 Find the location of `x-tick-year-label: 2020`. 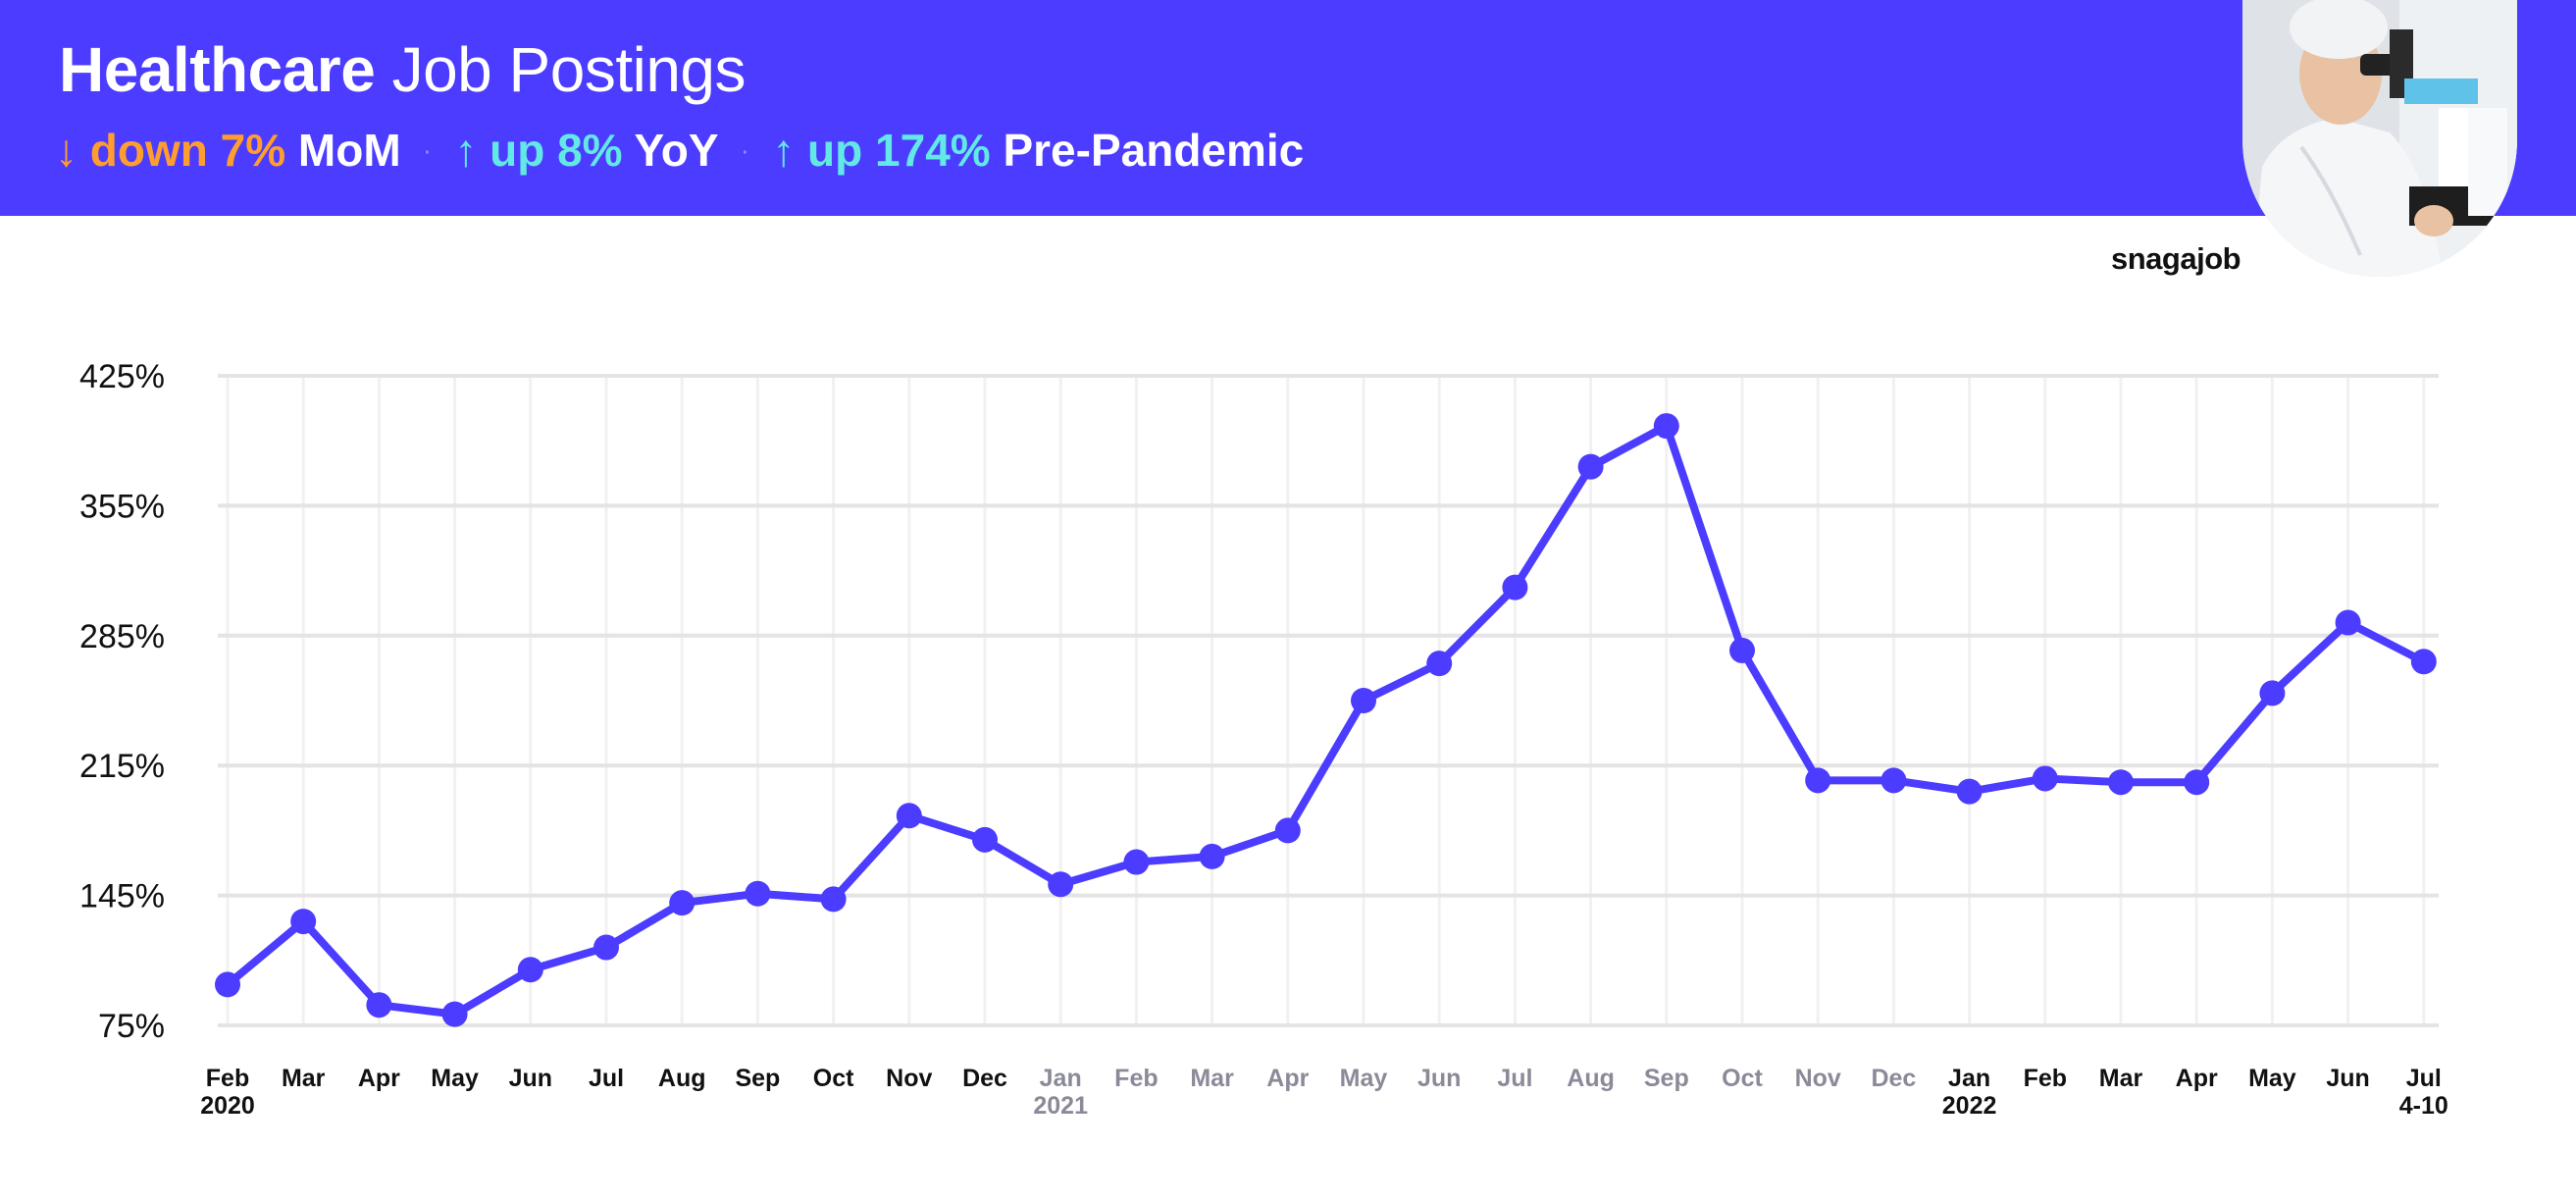

x-tick-year-label: 2020 is located at coordinates (227, 1106).